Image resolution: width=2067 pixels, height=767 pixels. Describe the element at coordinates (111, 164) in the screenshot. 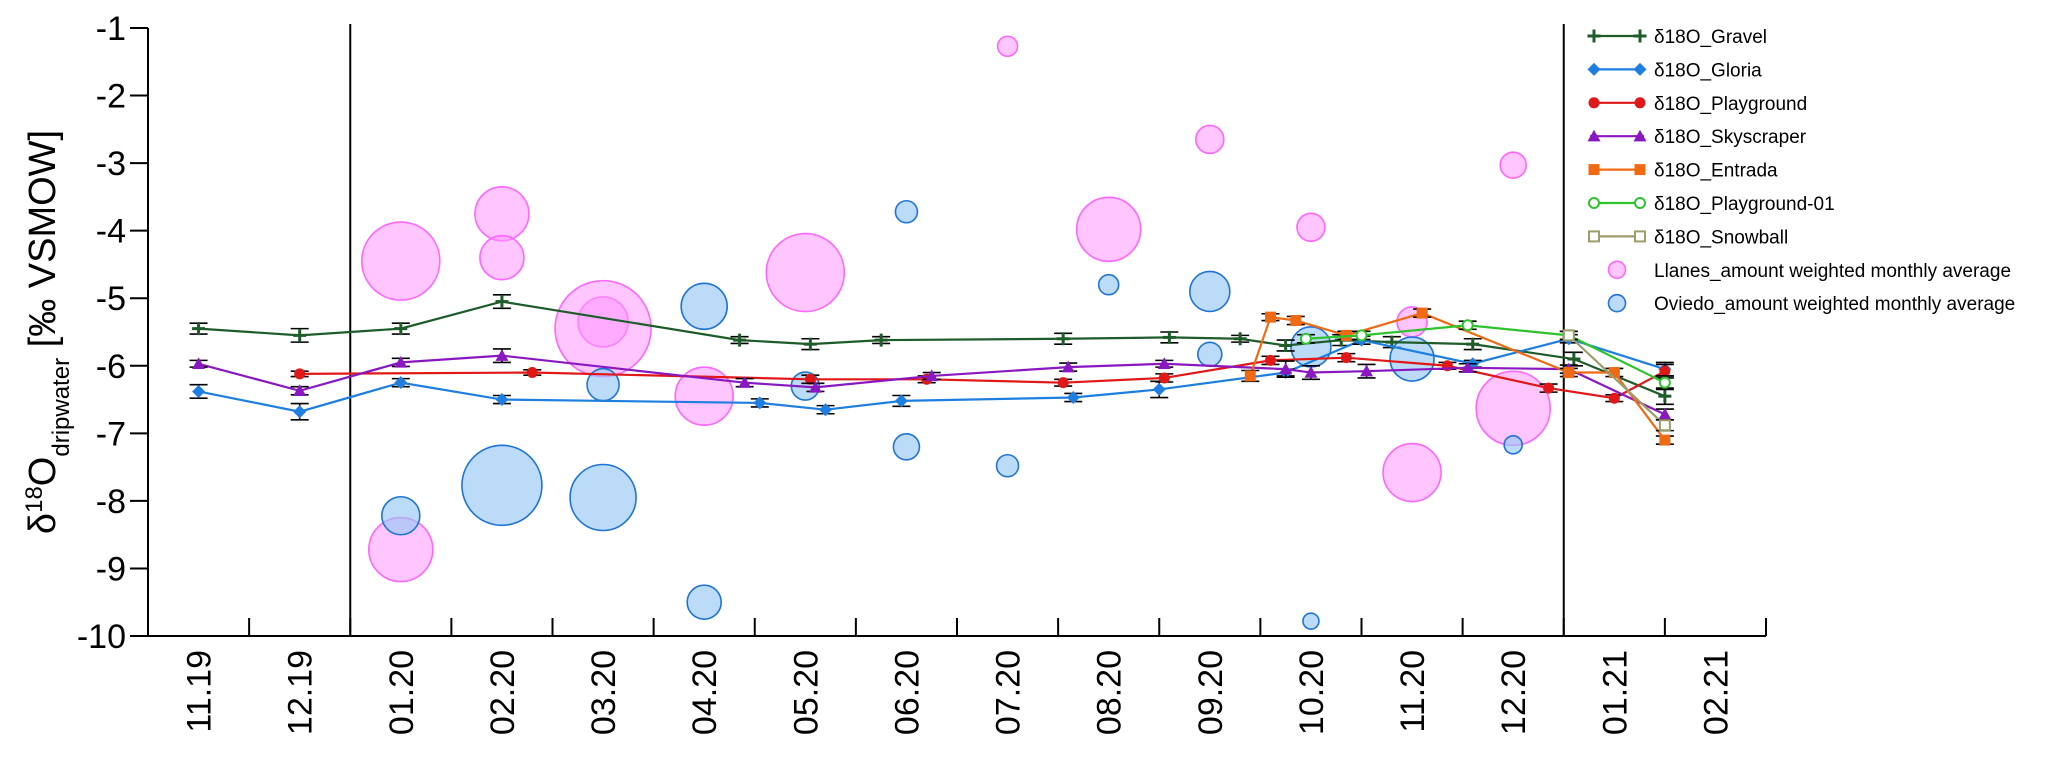

I see `y-tick-label: -3` at that location.